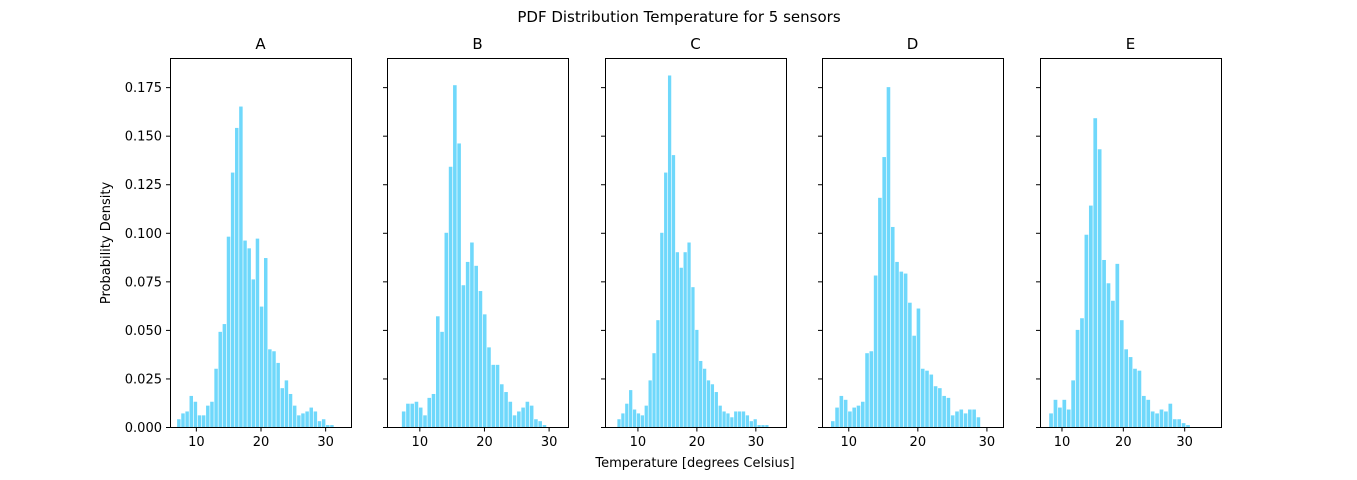 Image resolution: width=1357 pixels, height=480 pixels. Describe the element at coordinates (694, 463) in the screenshot. I see `x-axis-label: Temperature [degrees Celsius]` at that location.